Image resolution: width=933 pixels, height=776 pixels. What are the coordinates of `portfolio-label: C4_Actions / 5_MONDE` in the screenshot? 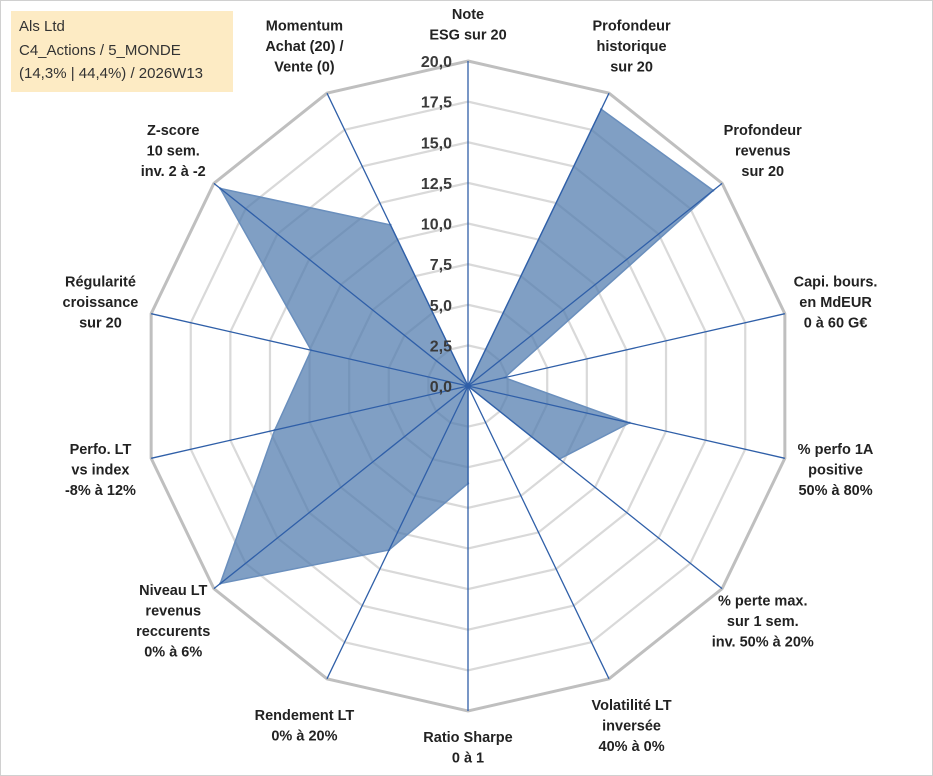 It's located at (100, 50).